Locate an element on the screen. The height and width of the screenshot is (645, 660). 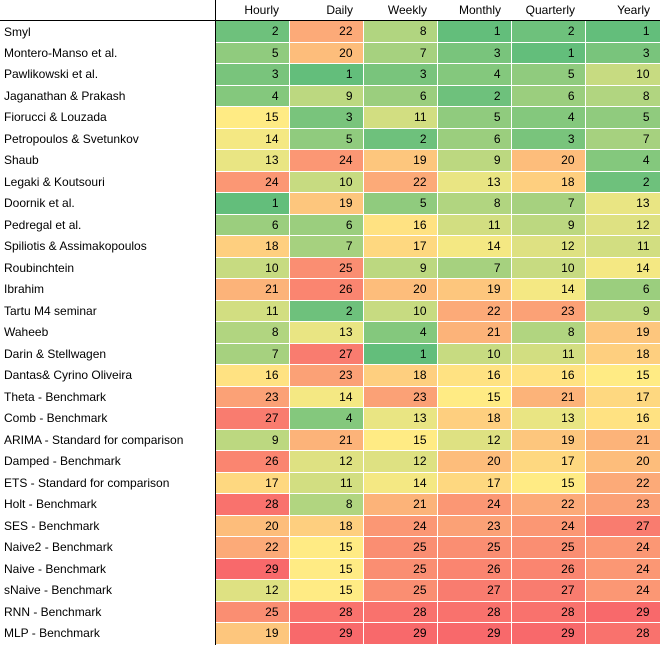
table-row: Montero-Manso et al. 5 20 7 3 1 3 is located at coordinates (330, 52).